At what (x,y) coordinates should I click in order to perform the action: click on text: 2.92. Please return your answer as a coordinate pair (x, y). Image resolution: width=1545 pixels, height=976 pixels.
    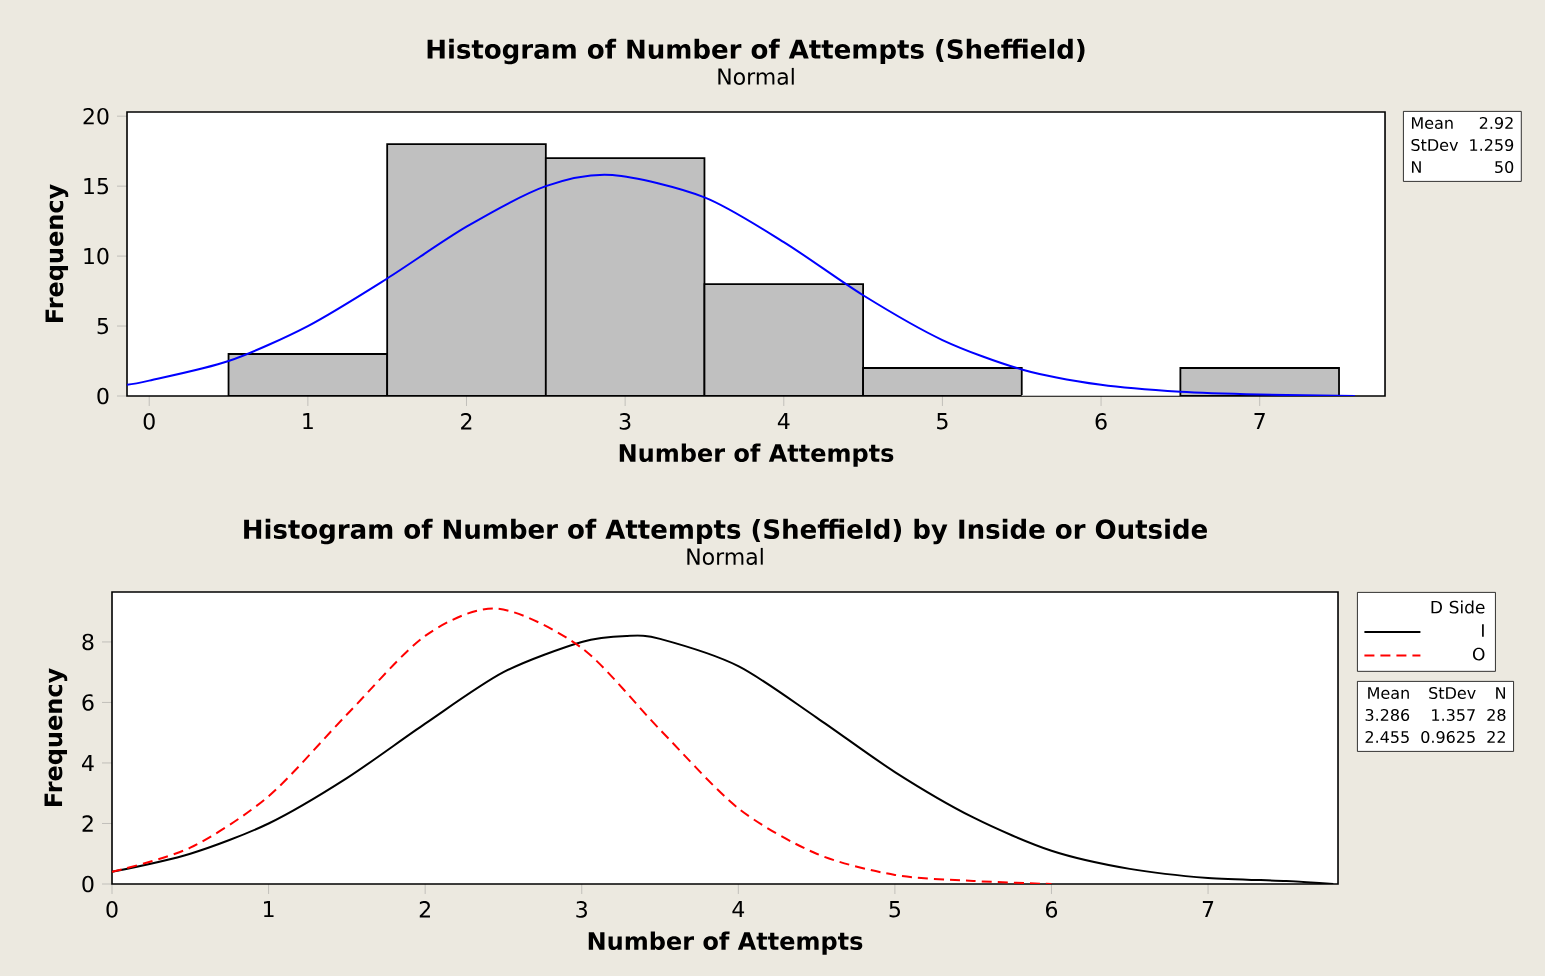
    Looking at the image, I should click on (1496, 123).